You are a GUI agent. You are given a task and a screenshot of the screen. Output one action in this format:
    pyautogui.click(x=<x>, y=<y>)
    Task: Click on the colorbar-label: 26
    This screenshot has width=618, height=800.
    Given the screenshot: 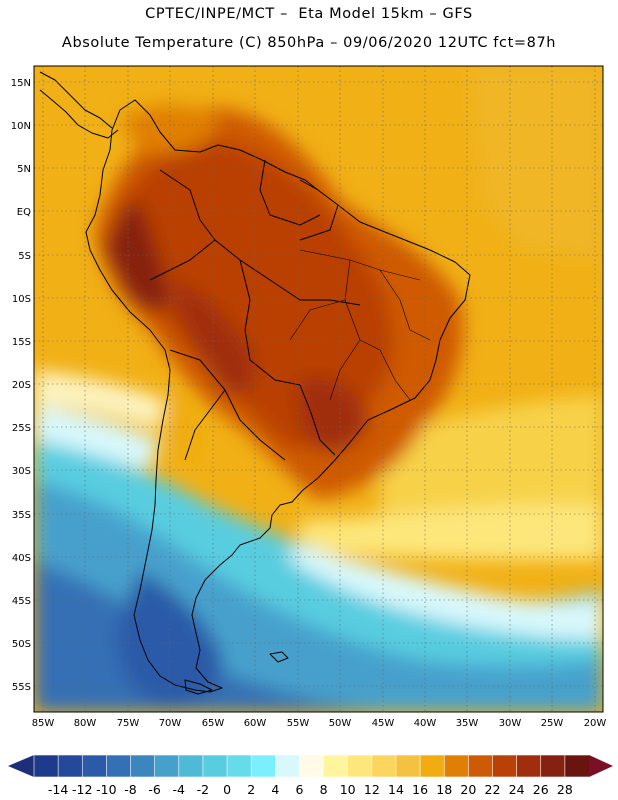 What is the action you would take?
    pyautogui.click(x=541, y=789)
    